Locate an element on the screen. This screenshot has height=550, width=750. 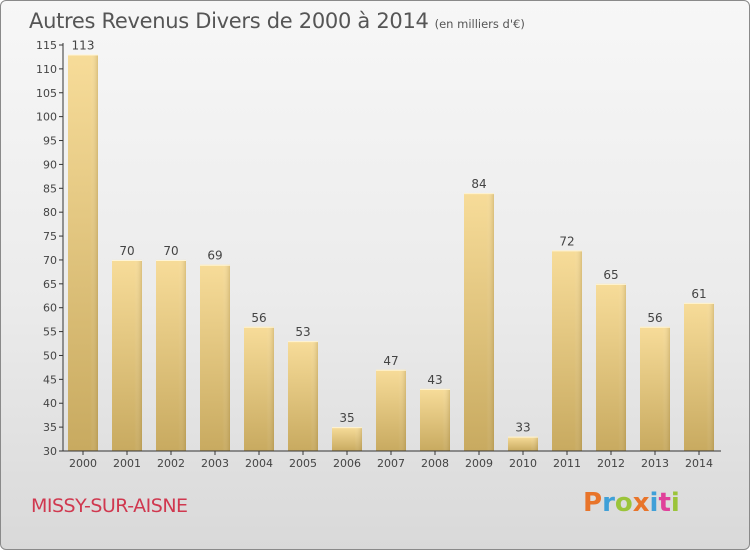
x-tick-label: 2006 is located at coordinates (347, 463).